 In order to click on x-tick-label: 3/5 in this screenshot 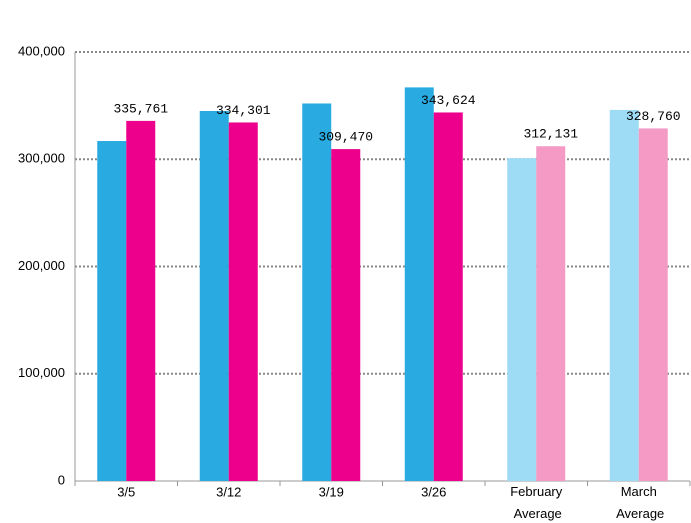, I will do `click(126, 491)`.